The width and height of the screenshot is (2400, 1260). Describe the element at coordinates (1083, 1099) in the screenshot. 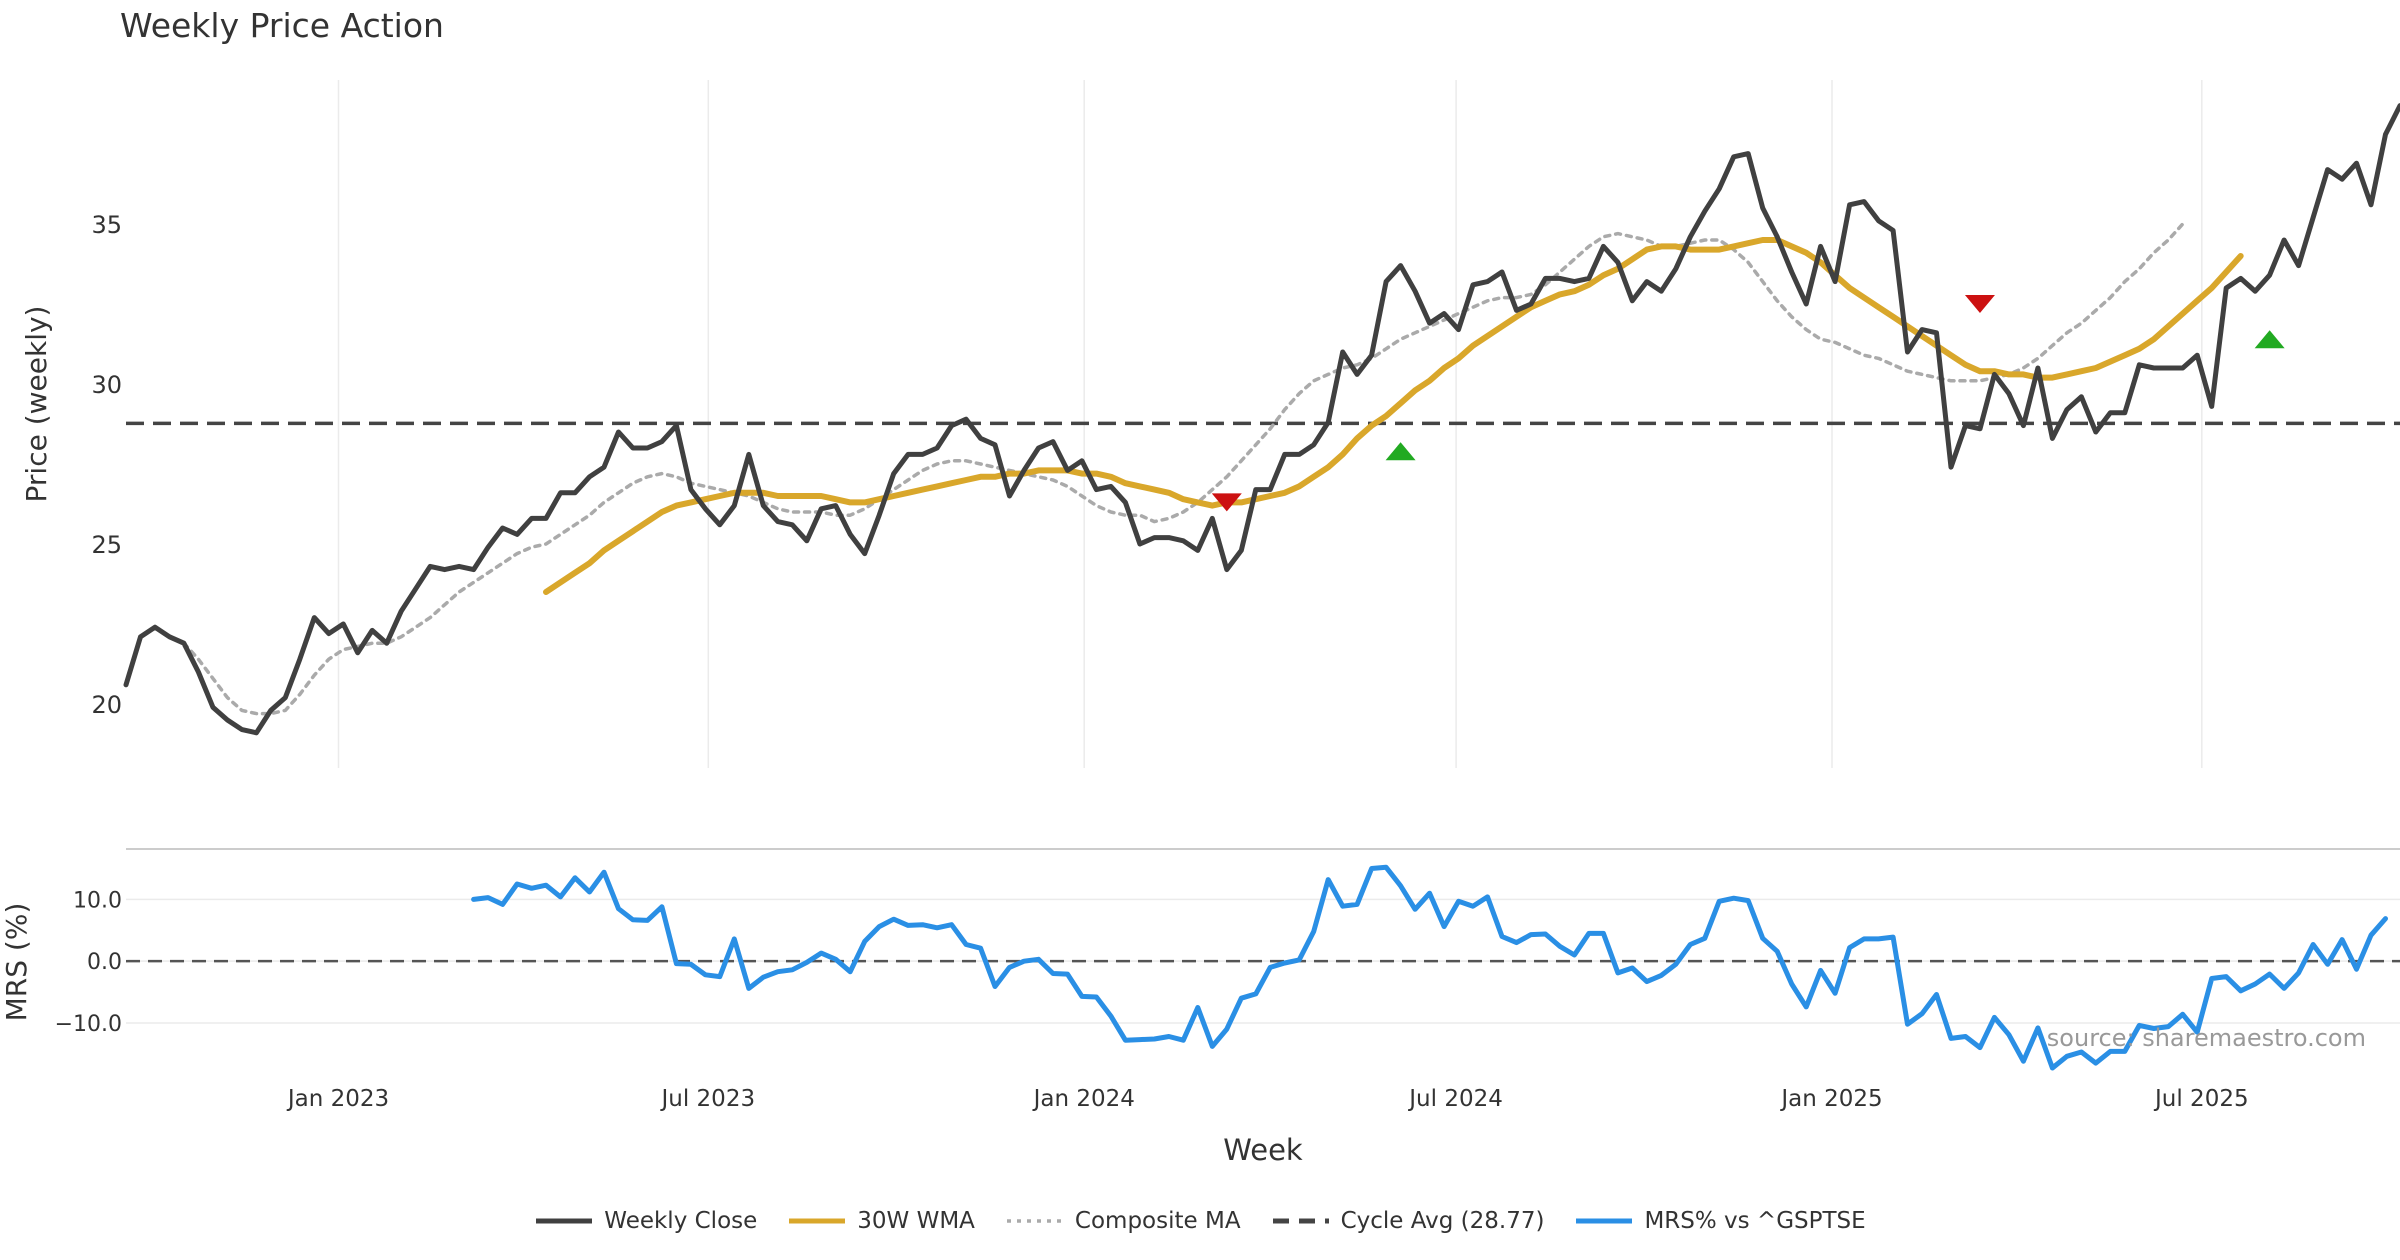

I see `x-tick-label: Jan 2024` at that location.